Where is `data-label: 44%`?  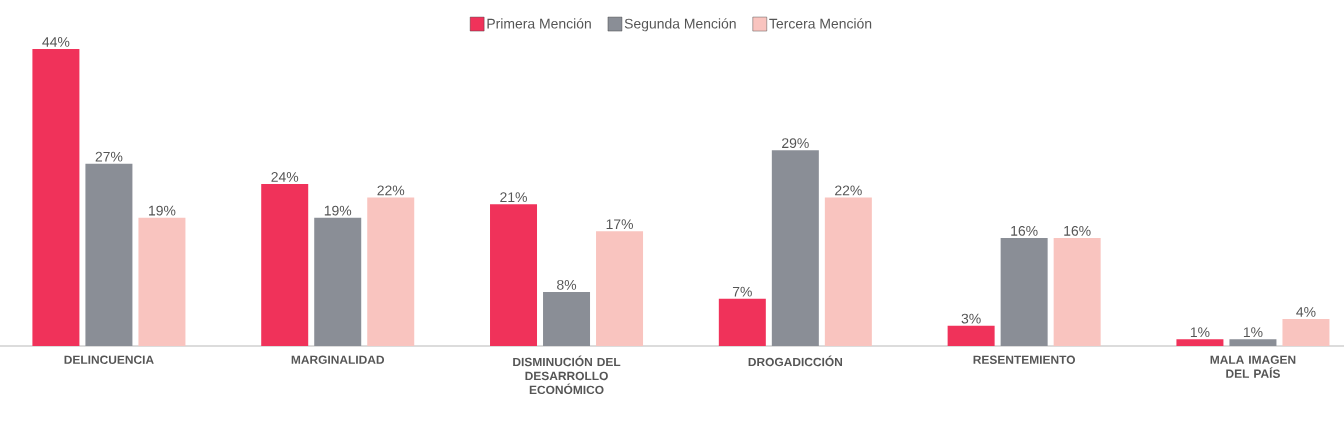 data-label: 44% is located at coordinates (56, 42).